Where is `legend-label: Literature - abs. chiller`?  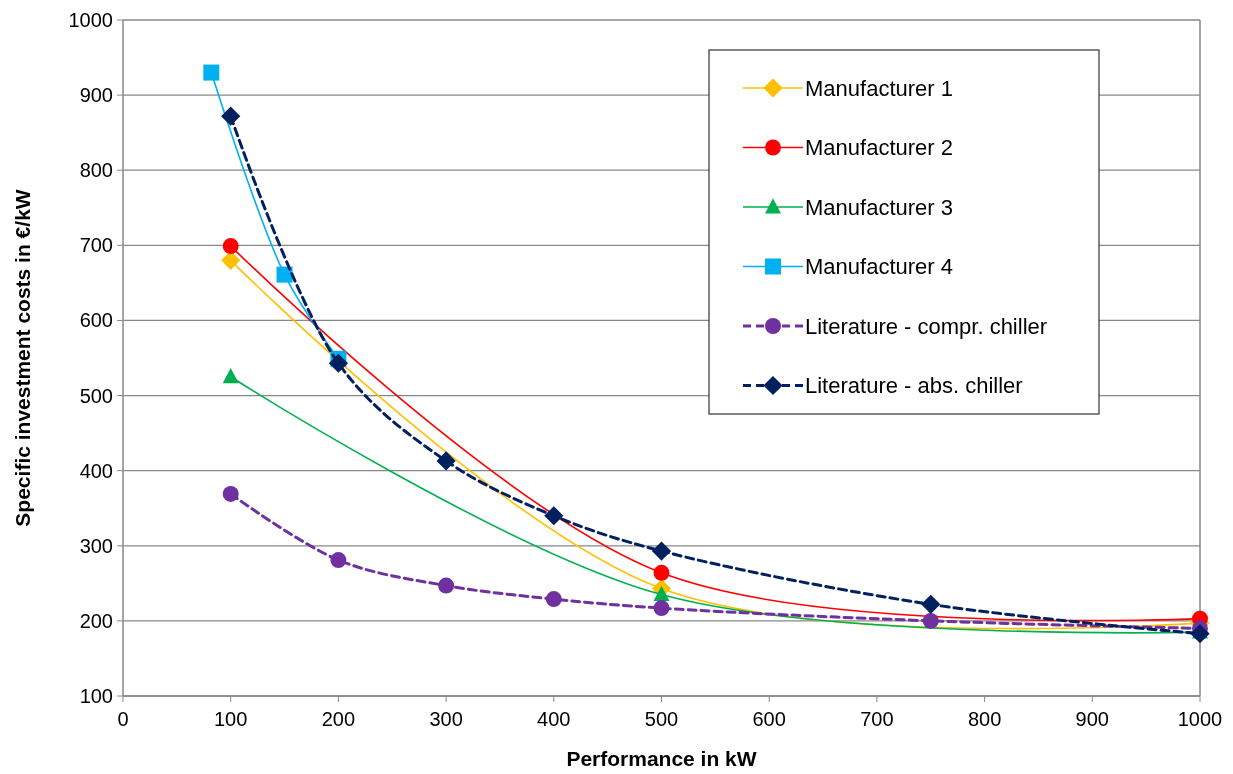 legend-label: Literature - abs. chiller is located at coordinates (914, 386).